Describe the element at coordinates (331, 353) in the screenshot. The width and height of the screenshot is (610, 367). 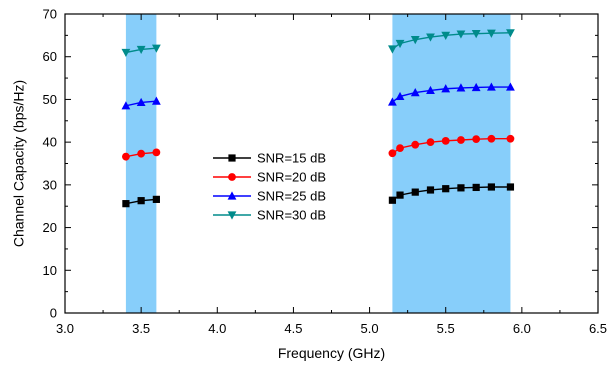
I see `x-axis-title: Frequency (GHz)` at that location.